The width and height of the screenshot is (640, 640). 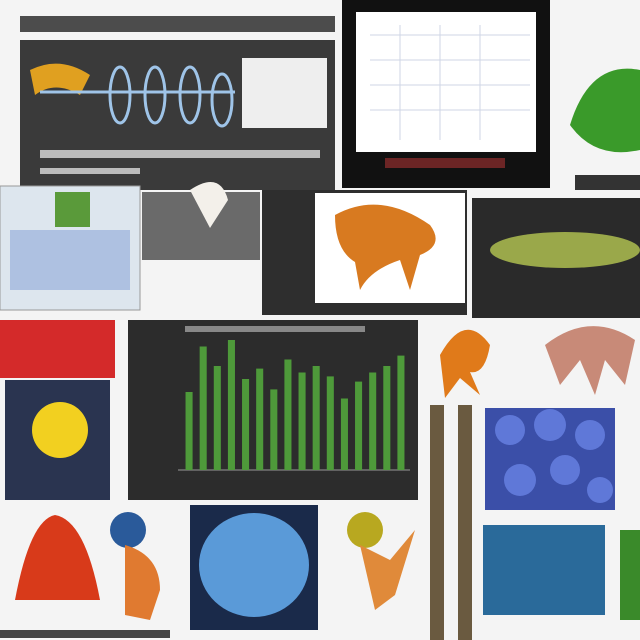 What do you see at coordinates (284, 93) in the screenshot?
I see `text-box` at bounding box center [284, 93].